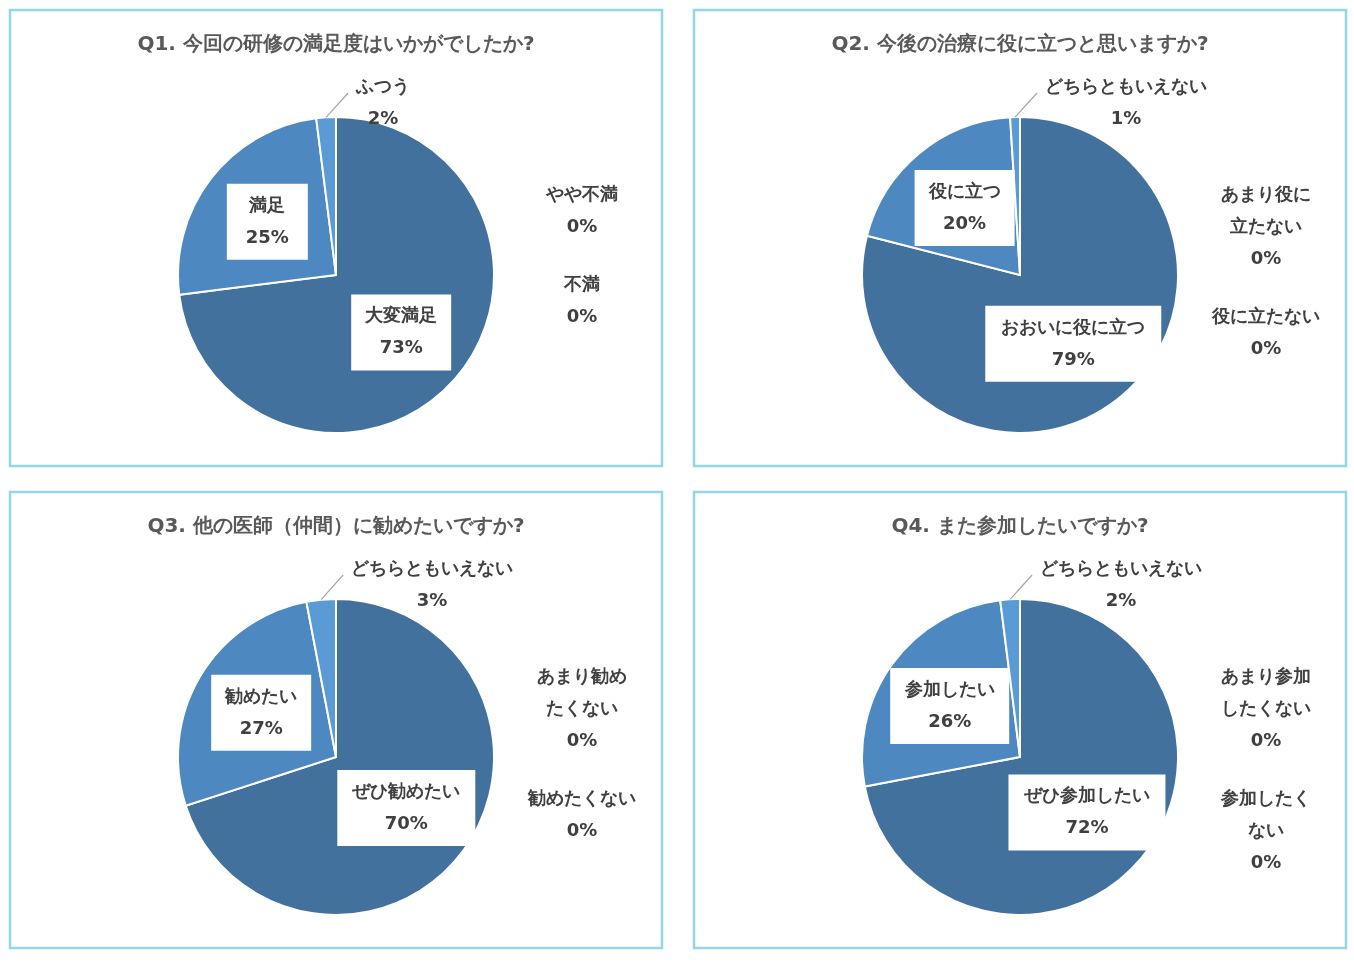 The width and height of the screenshot is (1354, 969). Describe the element at coordinates (1087, 827) in the screenshot. I see `data-label: 72%` at that location.